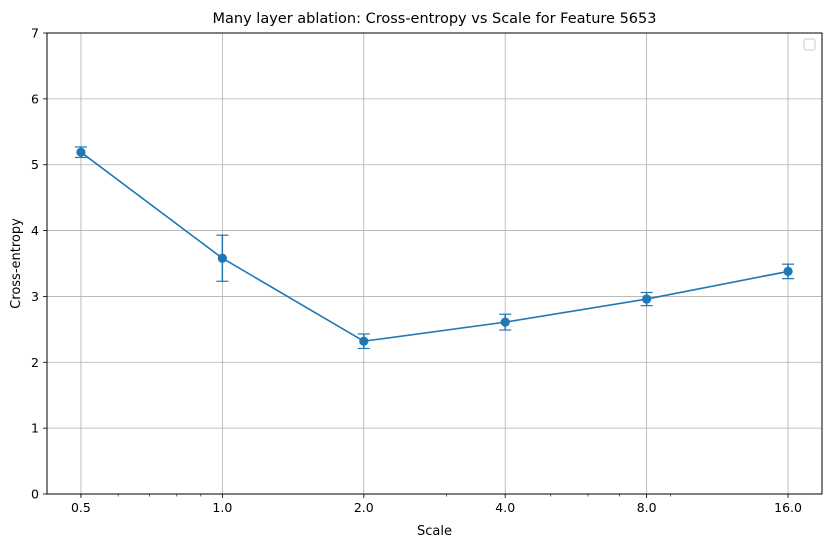 The image size is (833, 547). What do you see at coordinates (35, 33) in the screenshot?
I see `y-tick-label: 7` at bounding box center [35, 33].